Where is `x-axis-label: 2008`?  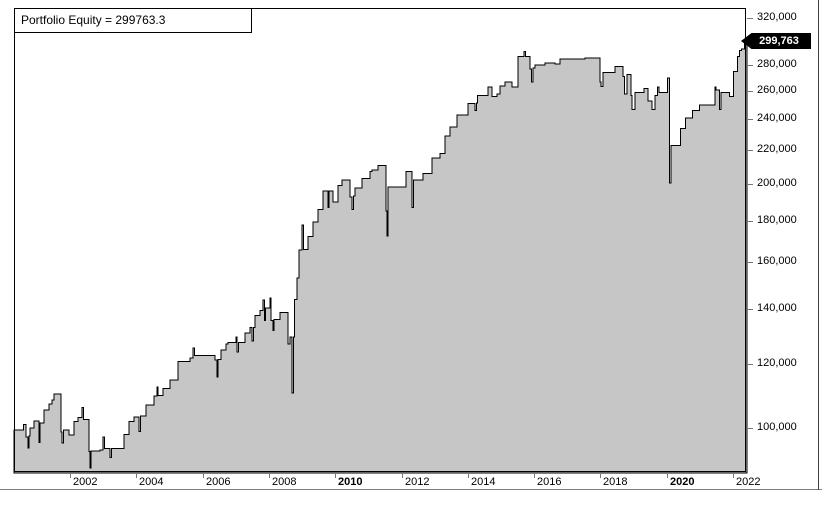 x-axis-label: 2008 is located at coordinates (284, 482).